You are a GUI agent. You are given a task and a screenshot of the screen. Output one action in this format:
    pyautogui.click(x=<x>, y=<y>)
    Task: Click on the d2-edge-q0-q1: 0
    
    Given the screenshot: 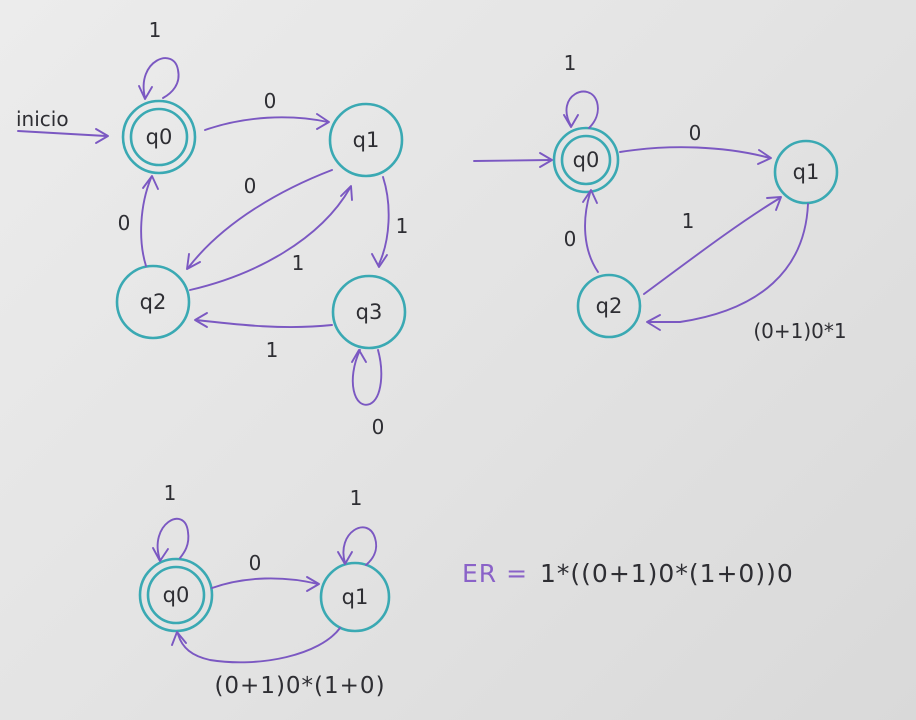 What is the action you would take?
    pyautogui.click(x=695, y=143)
    